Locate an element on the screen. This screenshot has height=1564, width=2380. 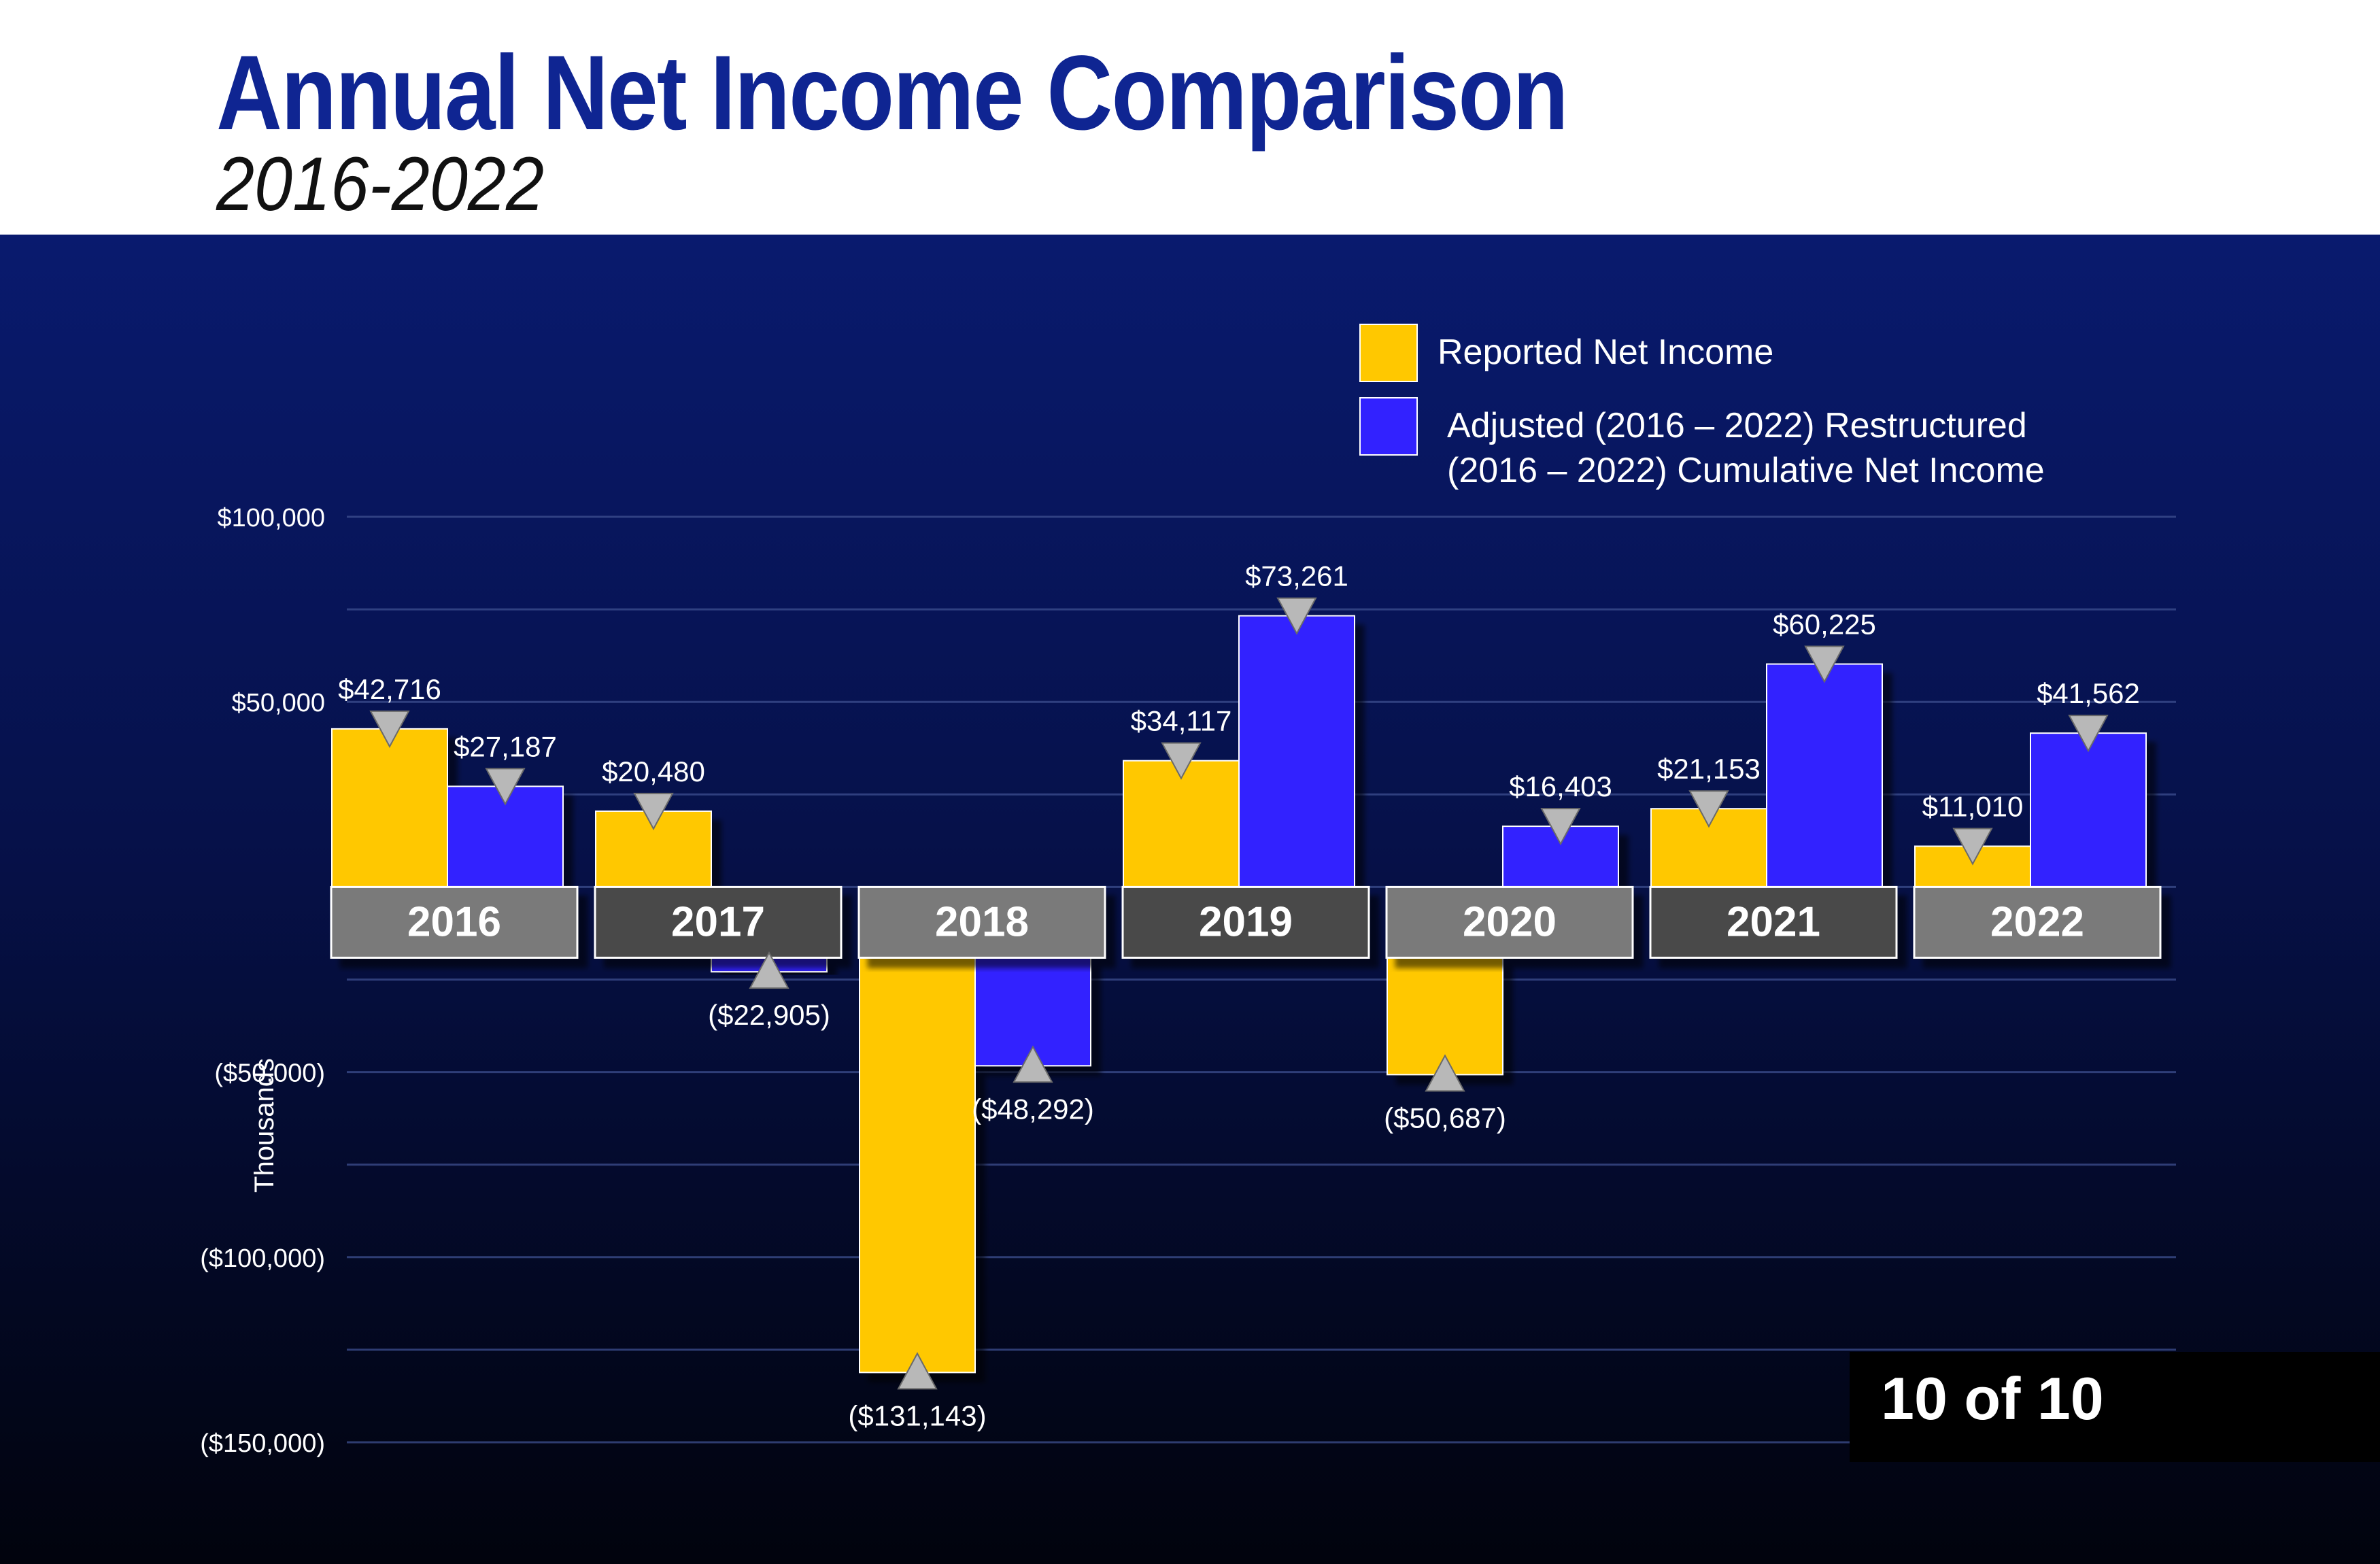
bar-reported-2018 is located at coordinates (917, 1165).